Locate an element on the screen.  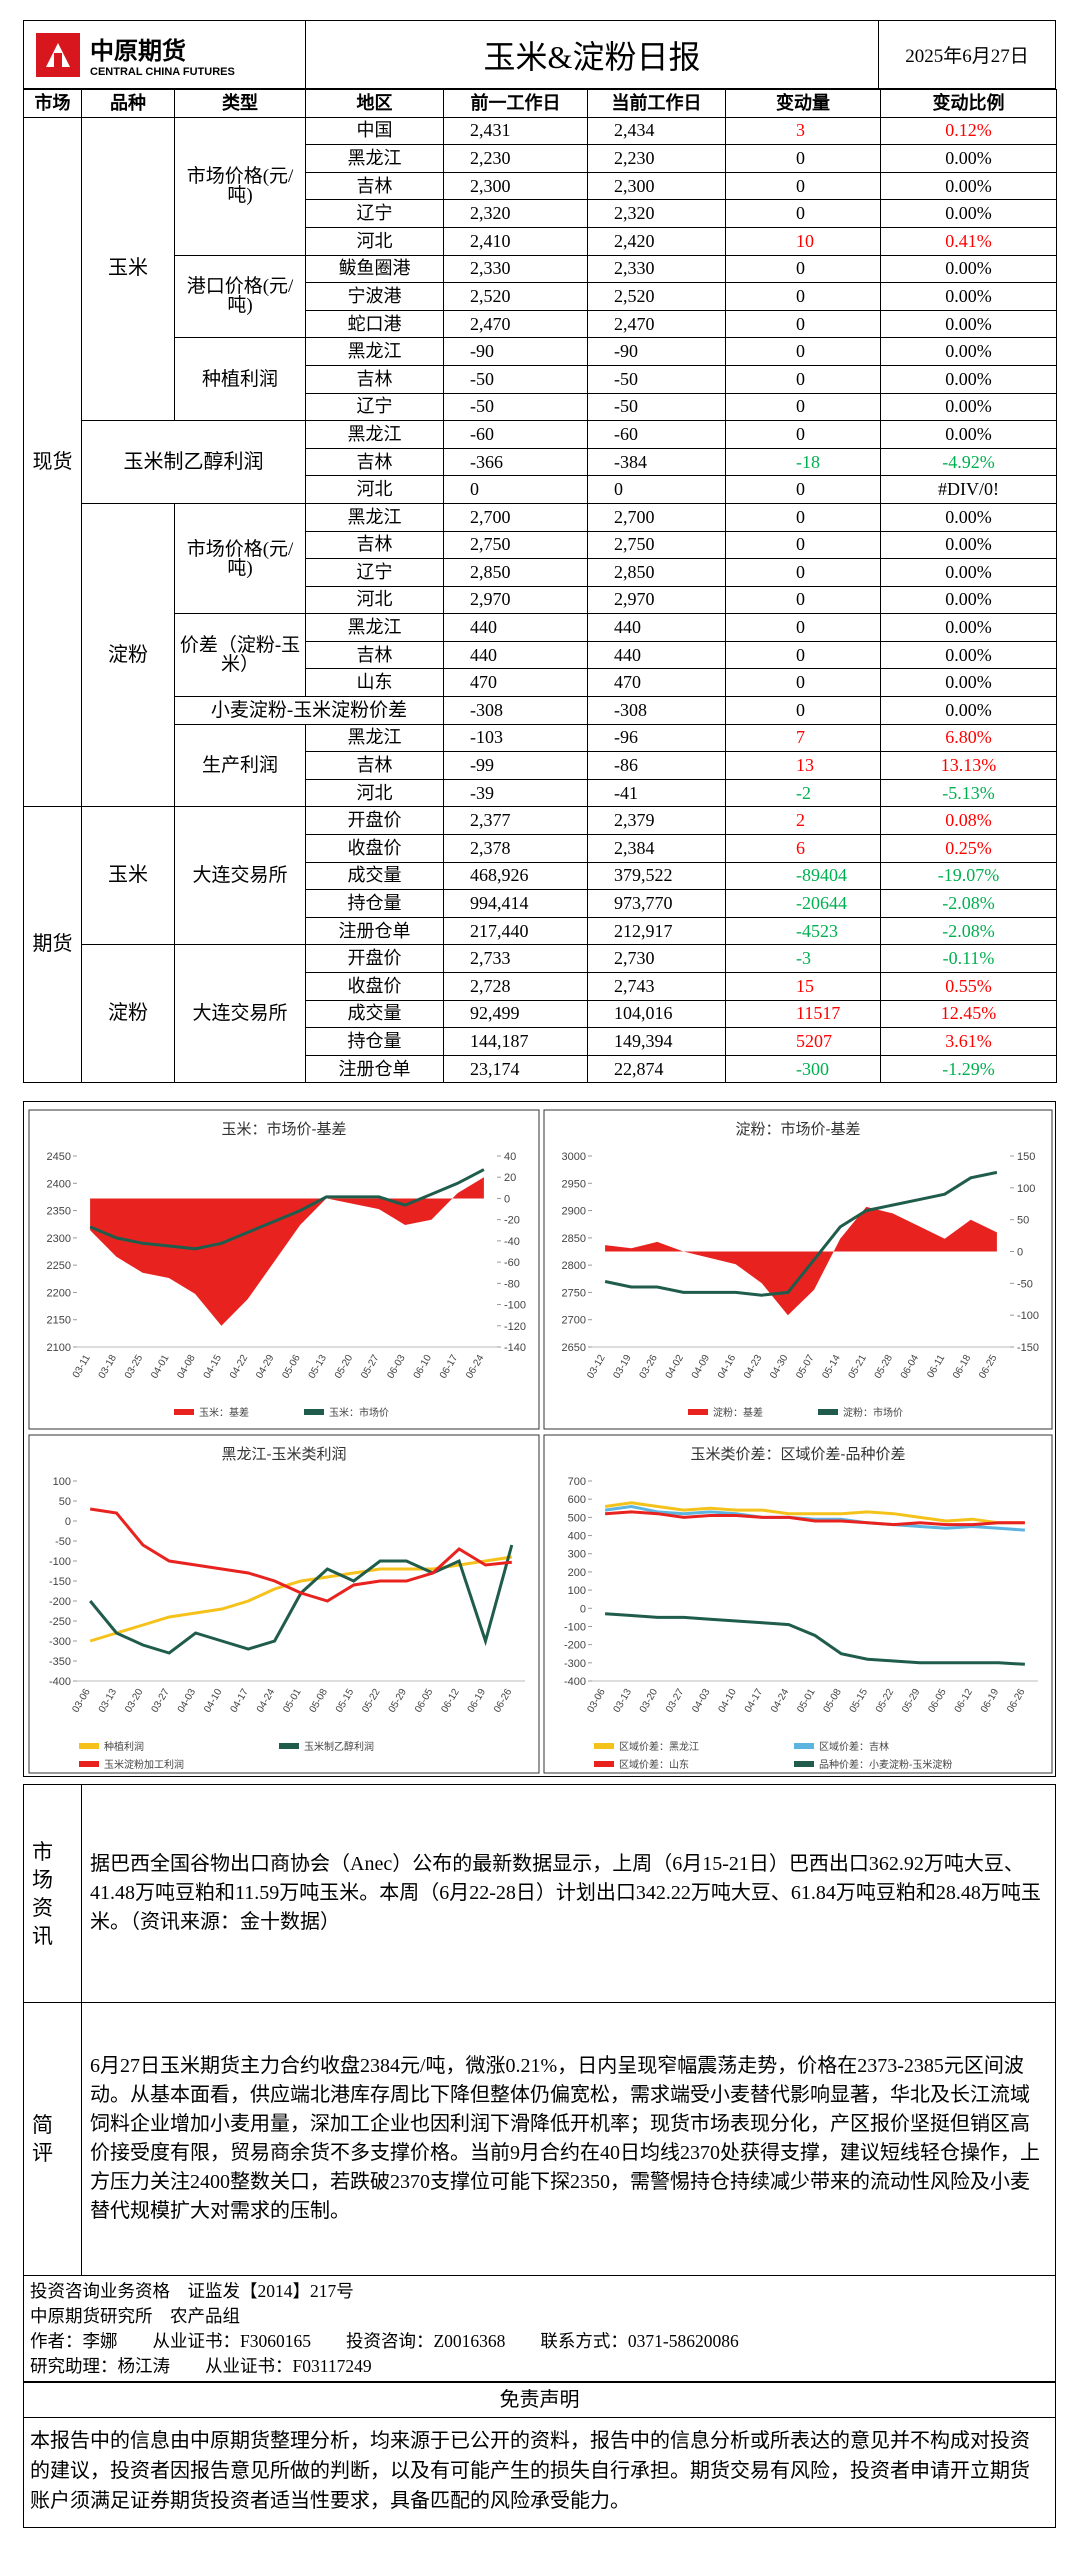
type-cell: 大连交易所 is located at coordinates (240, 876).